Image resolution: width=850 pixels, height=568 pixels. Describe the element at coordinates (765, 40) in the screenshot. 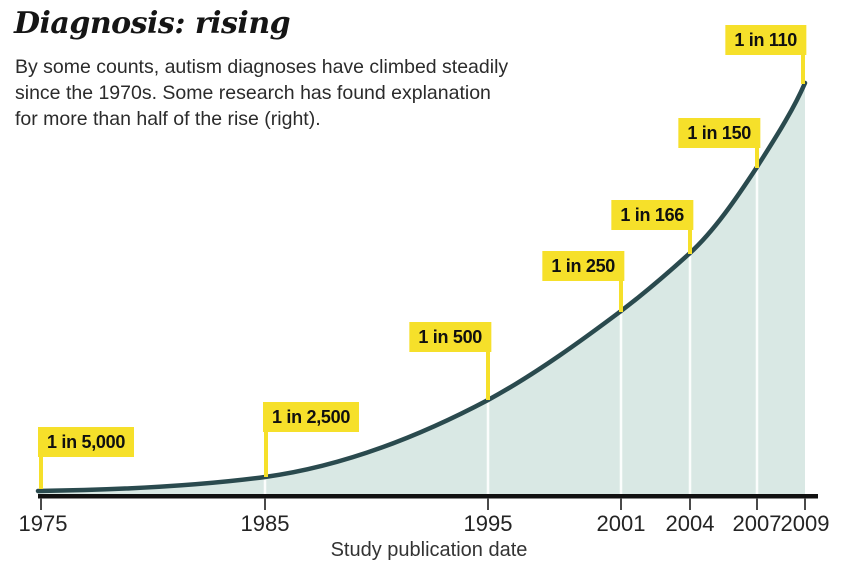

I see `data-label-flag-2009: 1 in 110` at that location.